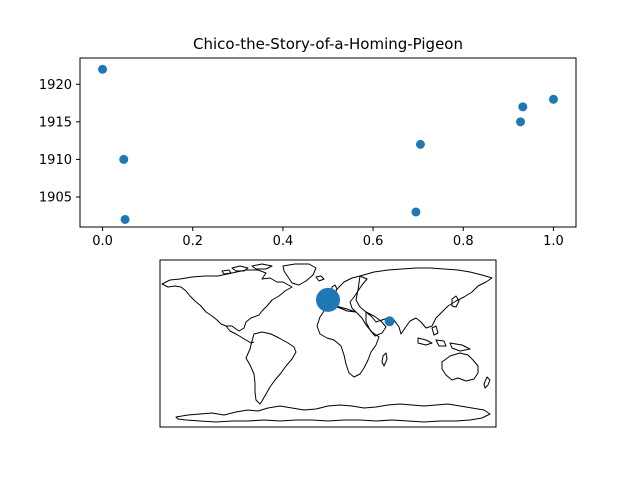 The image size is (640, 480). Describe the element at coordinates (424, 301) in the screenshot. I see `asia-coastline` at that location.